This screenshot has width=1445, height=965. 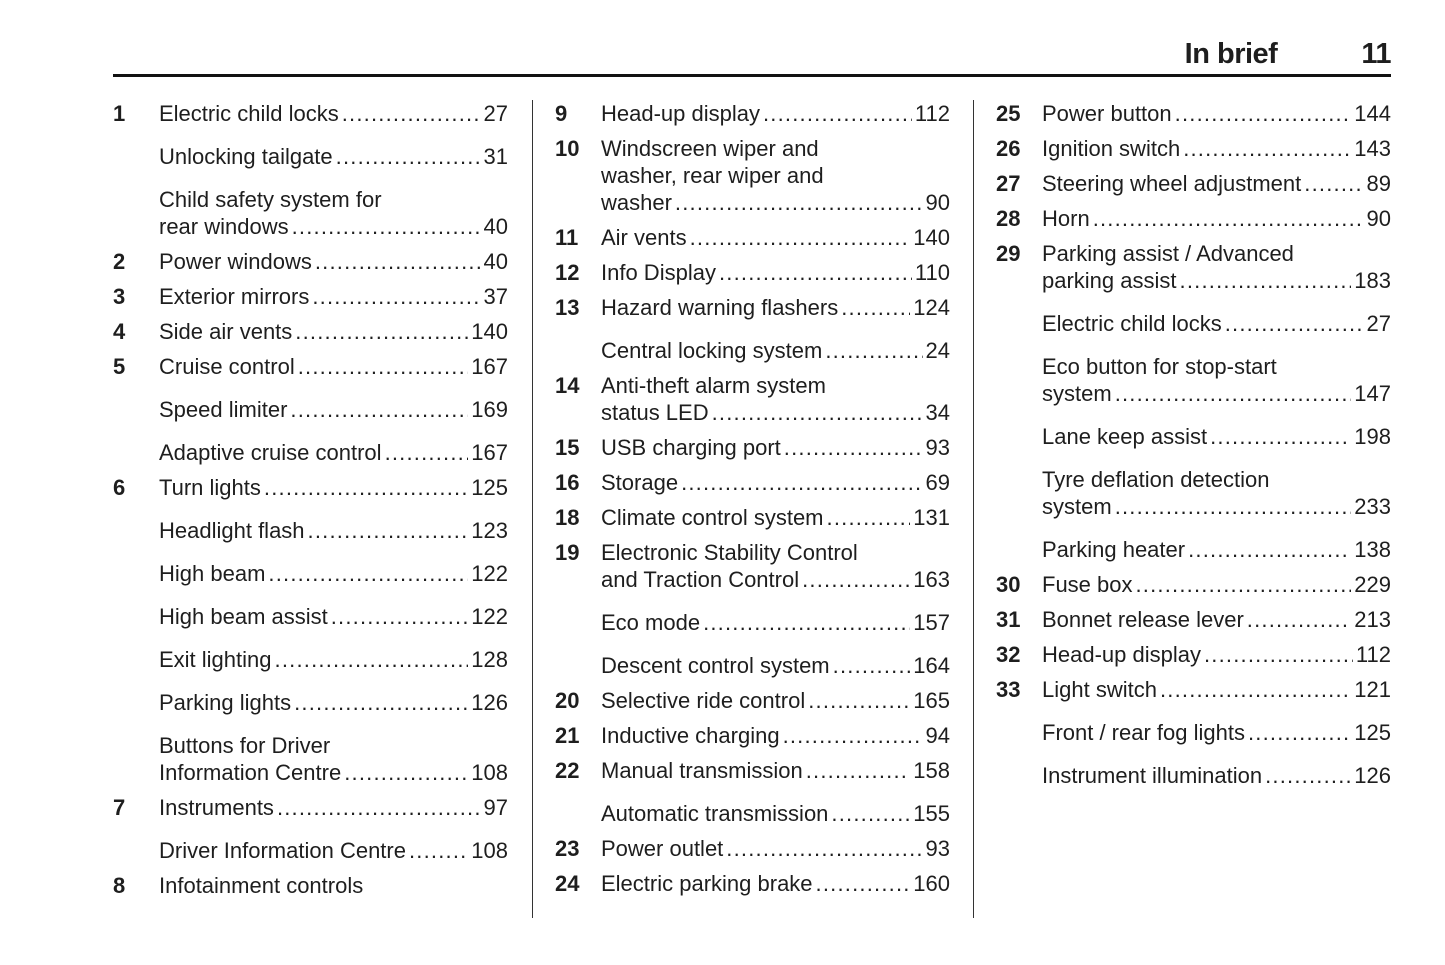 I want to click on index-entry: 20 Selective ride control 165, so click(x=752, y=700).